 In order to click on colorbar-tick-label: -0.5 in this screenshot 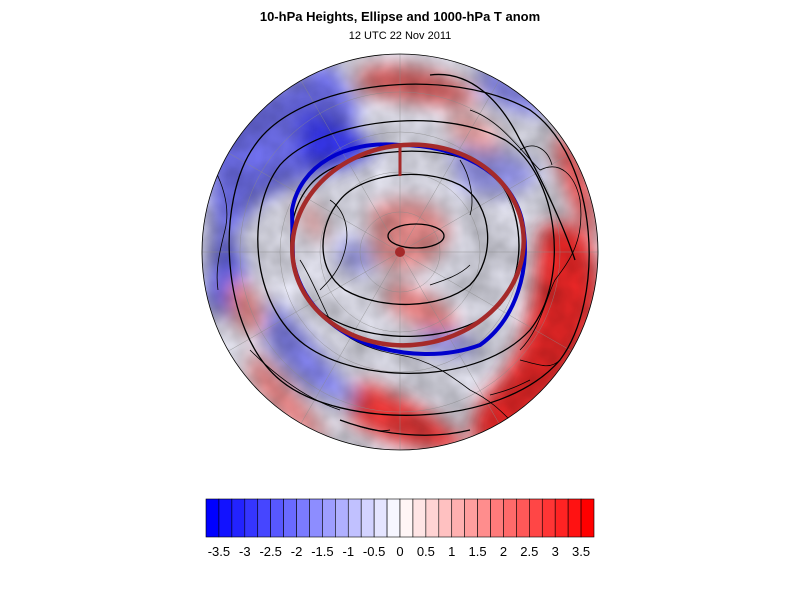, I will do `click(374, 551)`.